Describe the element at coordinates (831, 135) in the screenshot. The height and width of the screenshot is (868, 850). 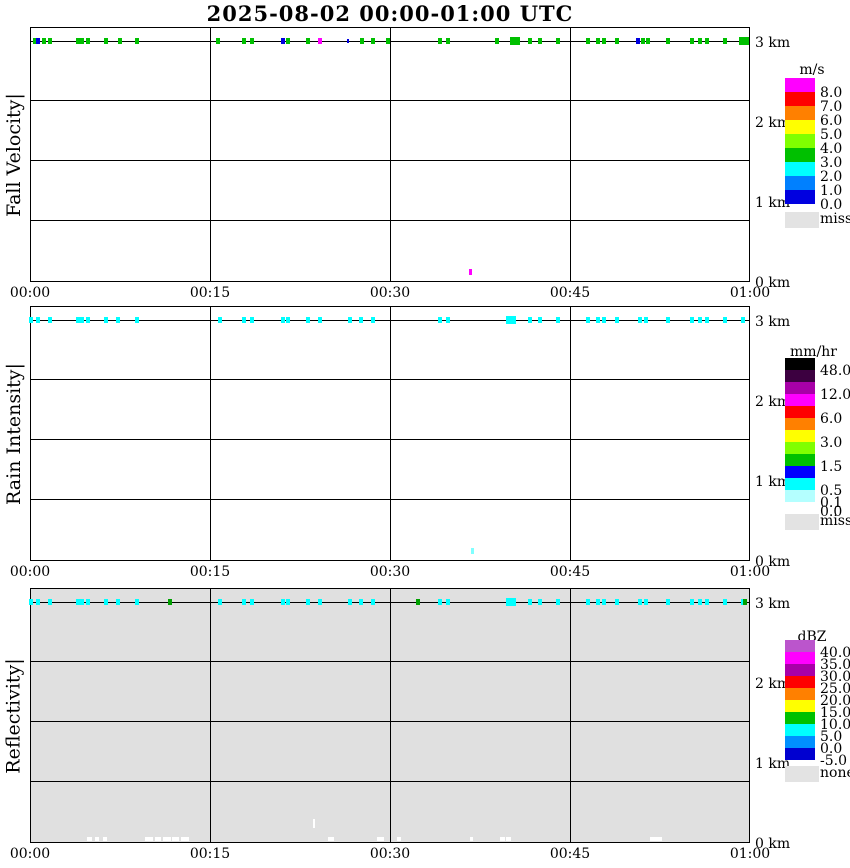
I see `legend-label: 5.0` at that location.